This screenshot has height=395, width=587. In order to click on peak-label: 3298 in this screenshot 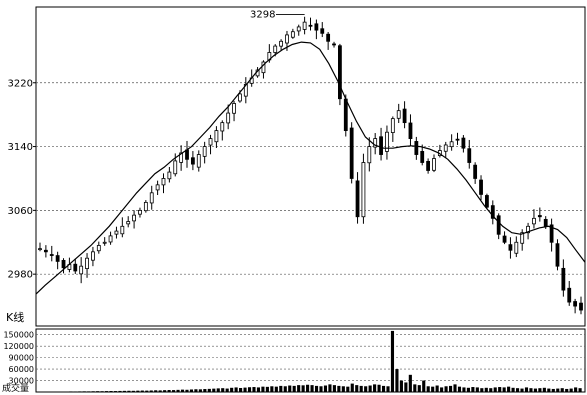, I will do `click(262, 15)`.